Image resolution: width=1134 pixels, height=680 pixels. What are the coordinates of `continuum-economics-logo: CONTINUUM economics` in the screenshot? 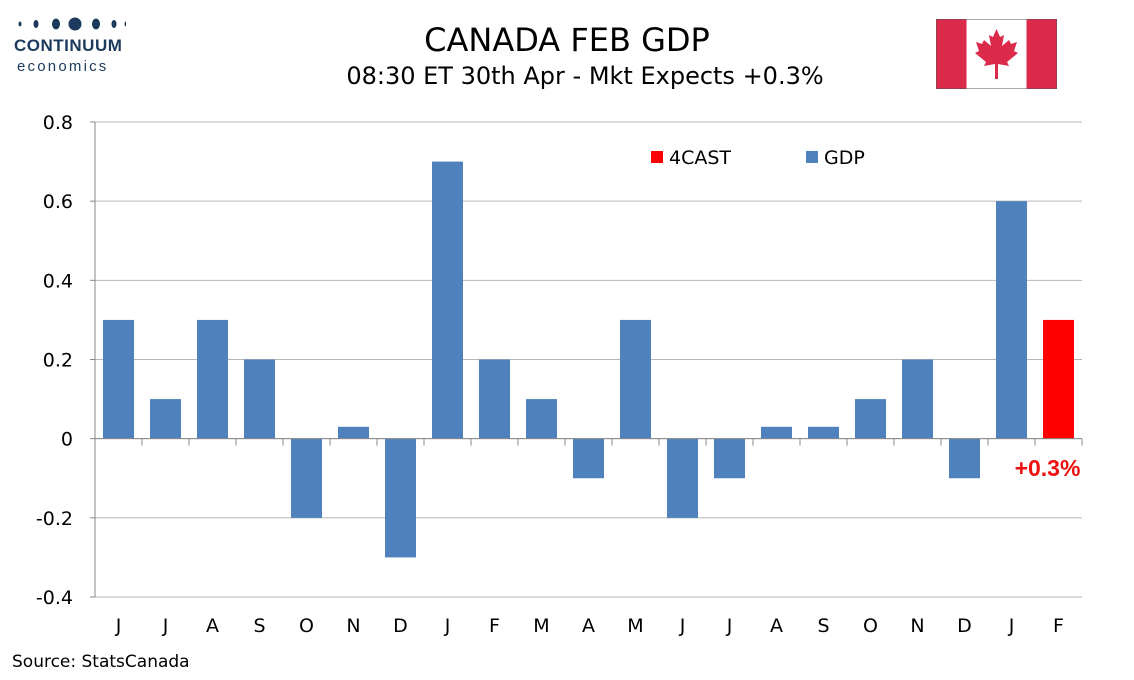 It's located at (74, 46).